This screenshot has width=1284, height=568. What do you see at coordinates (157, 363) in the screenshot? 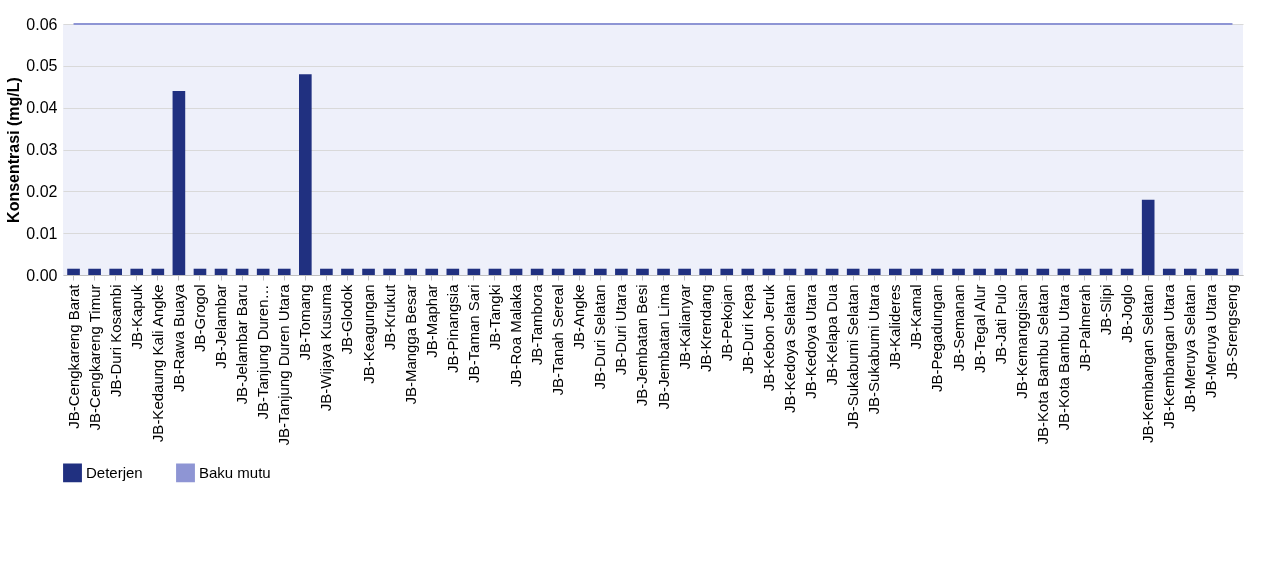
I see `x-tick-label: JB-Kedaung Kali Angke` at bounding box center [157, 363].